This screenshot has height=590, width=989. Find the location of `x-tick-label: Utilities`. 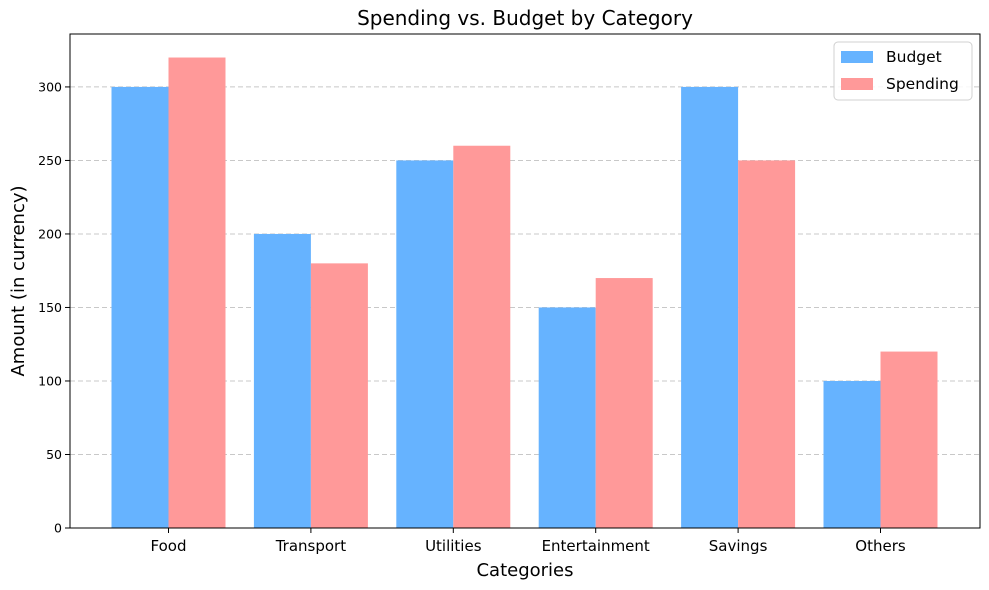

x-tick-label: Utilities is located at coordinates (453, 546).